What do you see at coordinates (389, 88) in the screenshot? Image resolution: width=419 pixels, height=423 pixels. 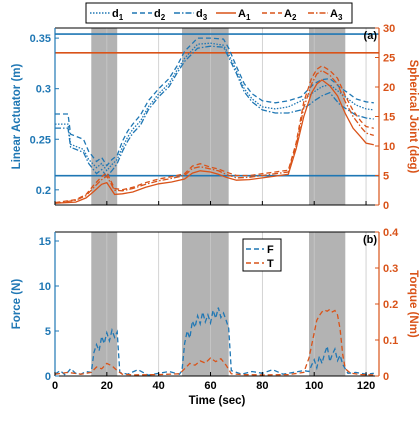 I see `y-right-tick-label-4: 20` at bounding box center [389, 88].